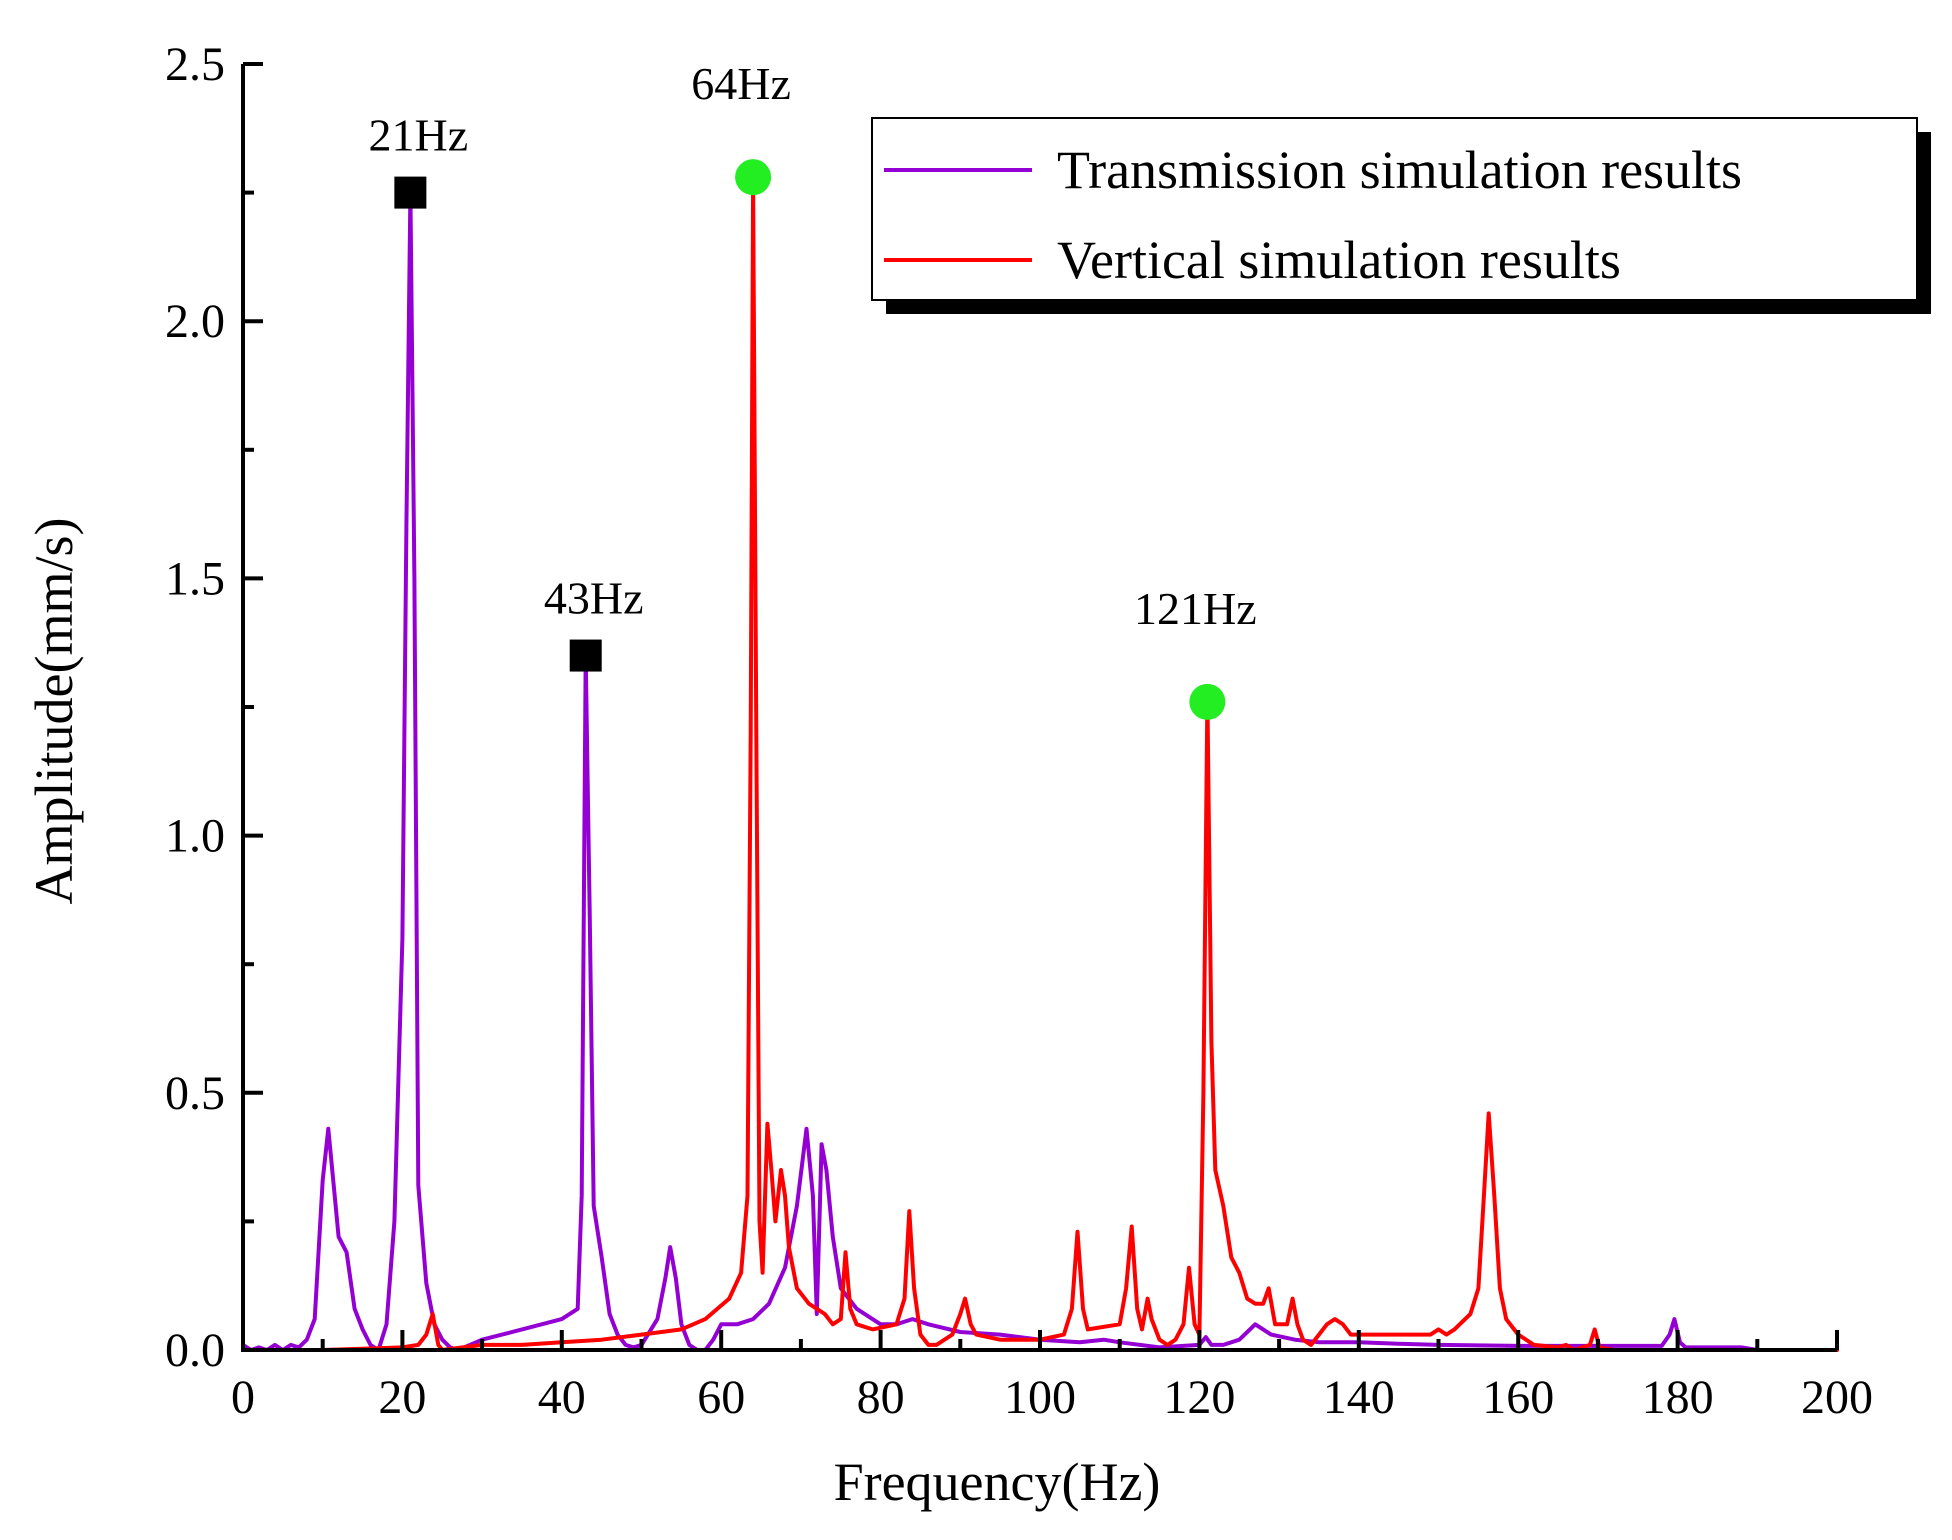 The height and width of the screenshot is (1540, 1952). What do you see at coordinates (1678, 1397) in the screenshot?
I see `x-tick-label: 180` at bounding box center [1678, 1397].